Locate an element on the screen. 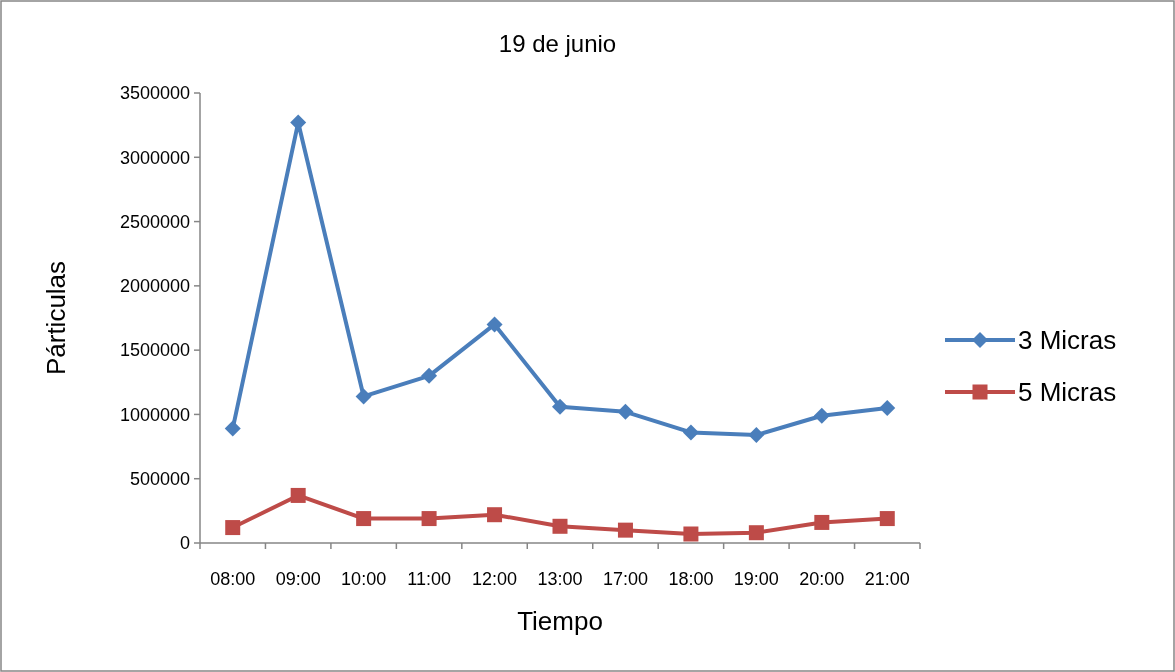 The height and width of the screenshot is (672, 1175). y-tick-label: 3000000 is located at coordinates (154, 157).